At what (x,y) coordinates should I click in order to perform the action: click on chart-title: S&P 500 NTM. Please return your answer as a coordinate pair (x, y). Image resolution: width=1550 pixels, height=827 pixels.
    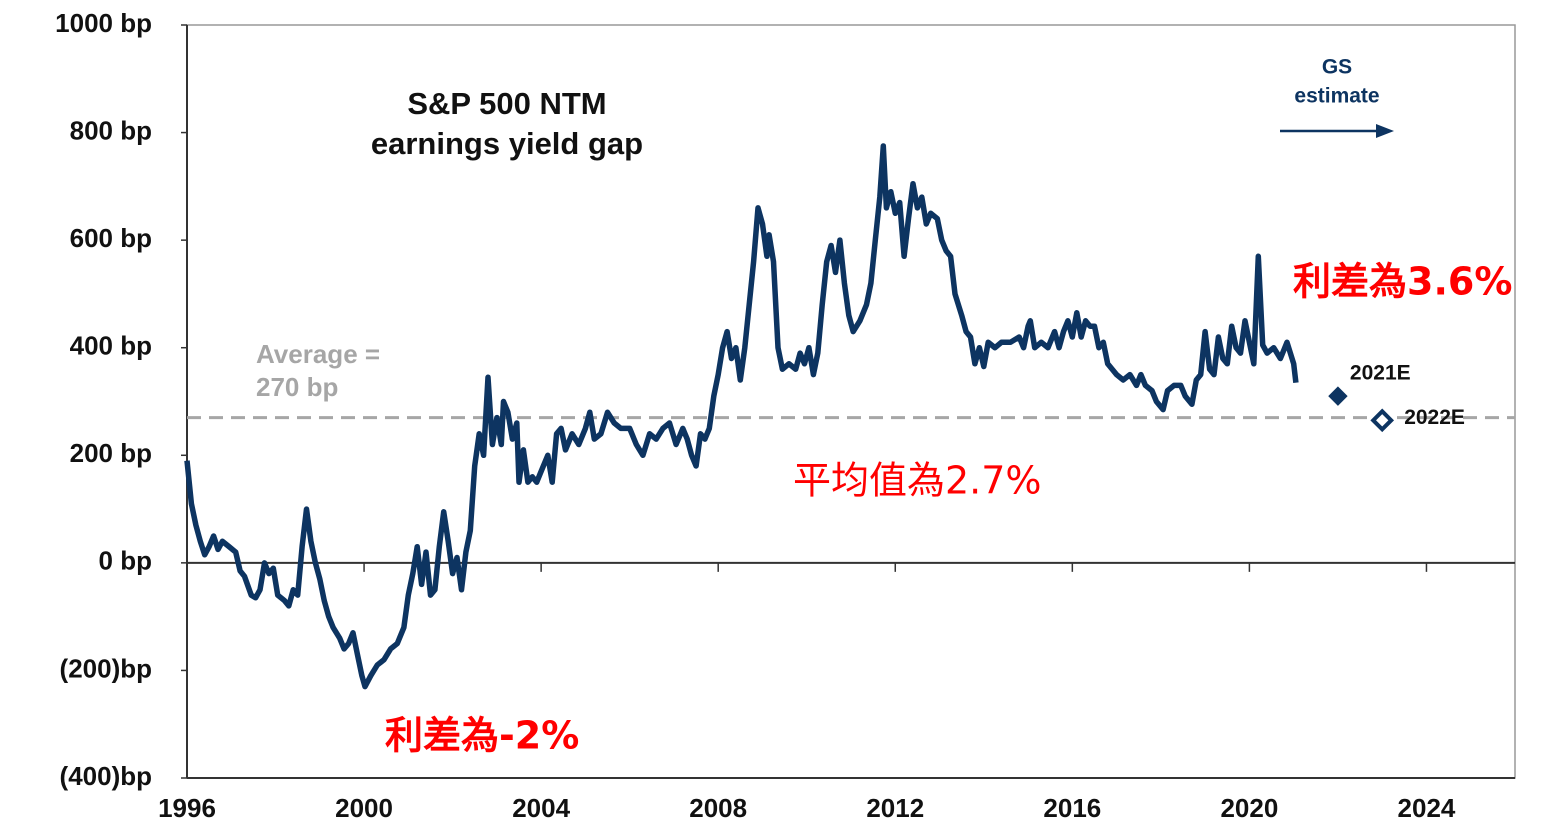
    Looking at the image, I should click on (506, 103).